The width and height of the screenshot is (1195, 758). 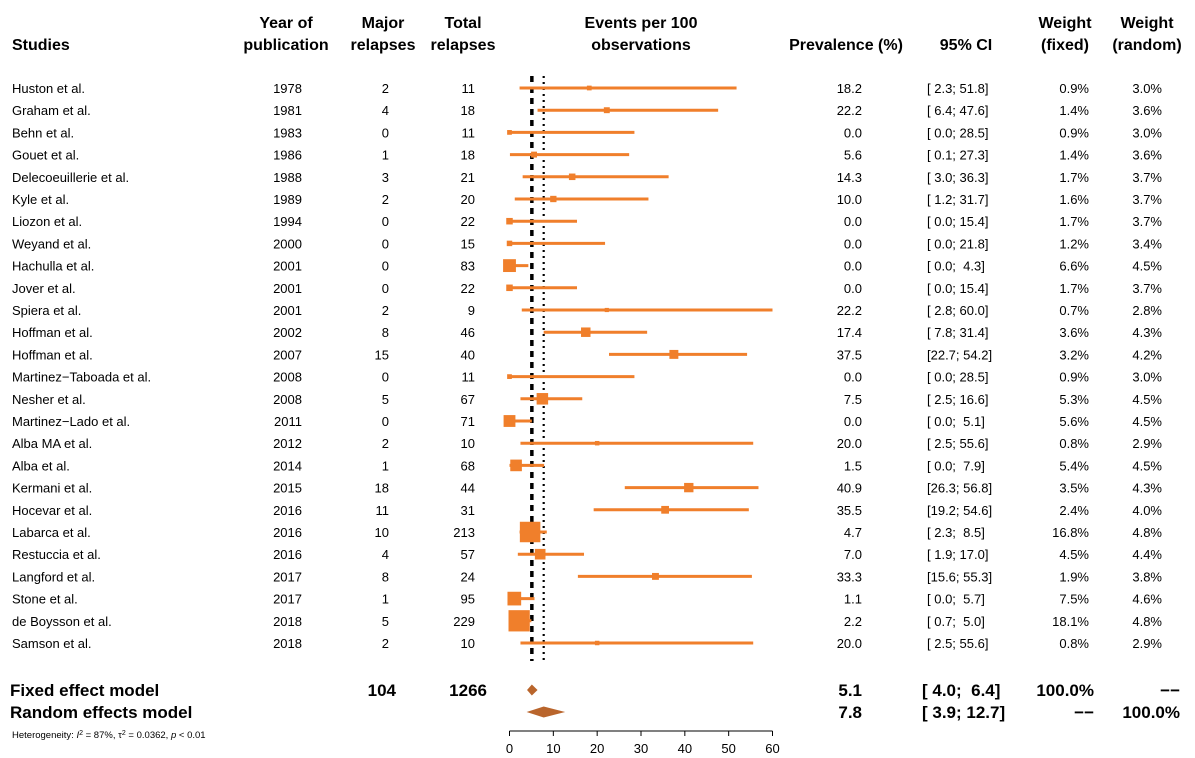 What do you see at coordinates (46, 310) in the screenshot?
I see `study-name: Spiera et al.` at bounding box center [46, 310].